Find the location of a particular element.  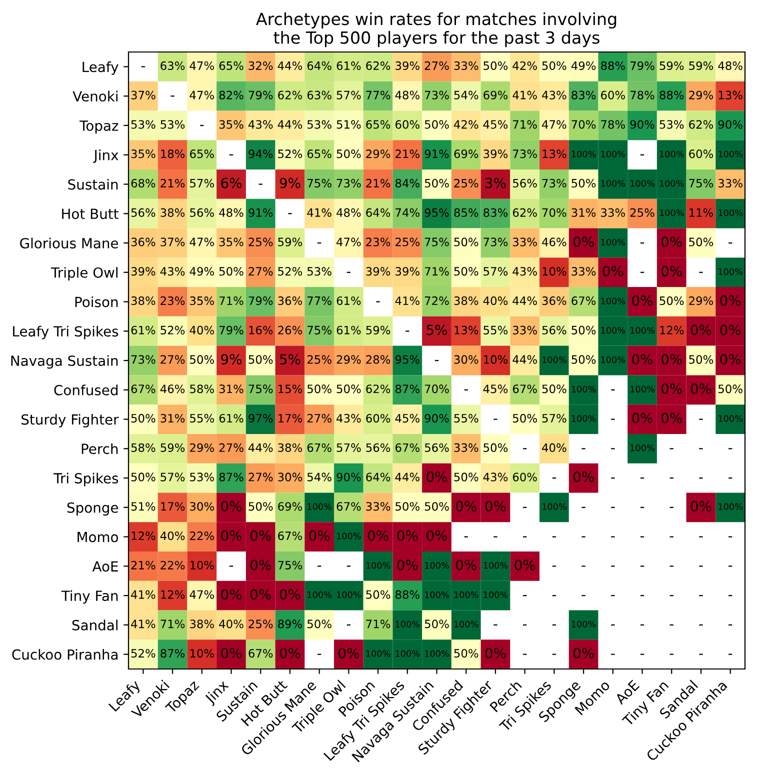

data-label: 40% is located at coordinates (172, 535).